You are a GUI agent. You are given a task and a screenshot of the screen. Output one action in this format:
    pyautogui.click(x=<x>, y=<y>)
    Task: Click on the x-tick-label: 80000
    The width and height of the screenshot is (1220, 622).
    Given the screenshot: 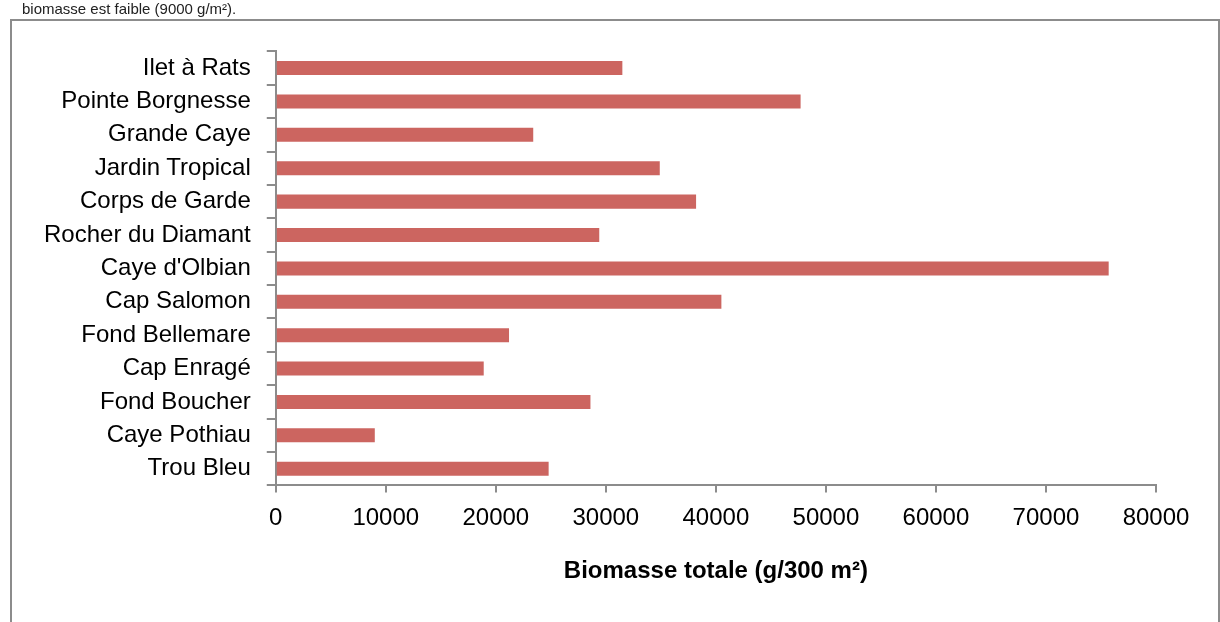 What is the action you would take?
    pyautogui.click(x=1156, y=517)
    